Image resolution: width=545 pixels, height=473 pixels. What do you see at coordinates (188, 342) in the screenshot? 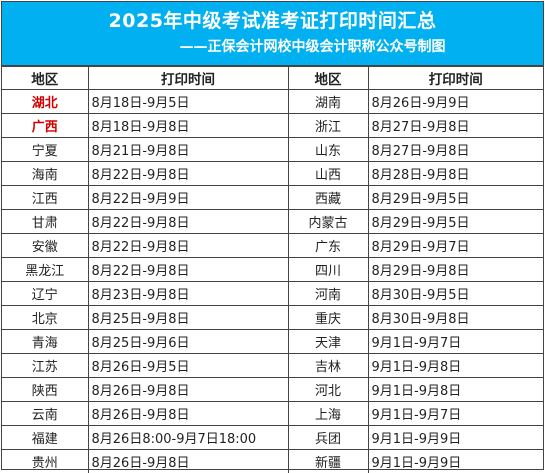
I see `print-period-cell: 8月25日-9月6日` at bounding box center [188, 342].